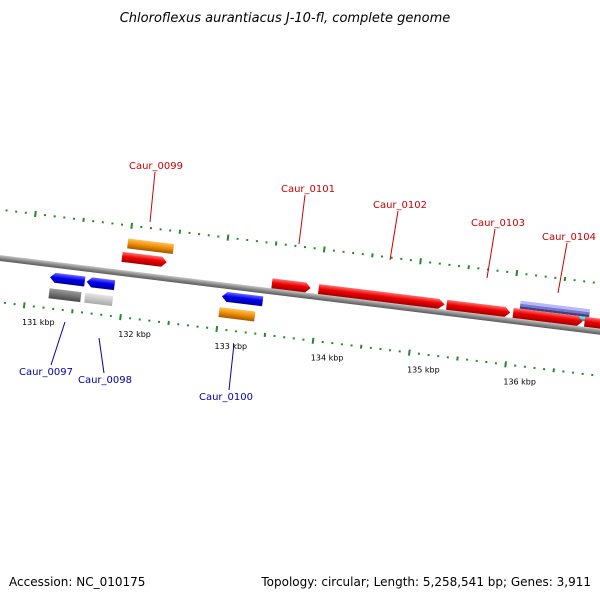 This screenshot has height=600, width=600. What do you see at coordinates (156, 166) in the screenshot?
I see `label-caur-0099: Caur_0099` at bounding box center [156, 166].